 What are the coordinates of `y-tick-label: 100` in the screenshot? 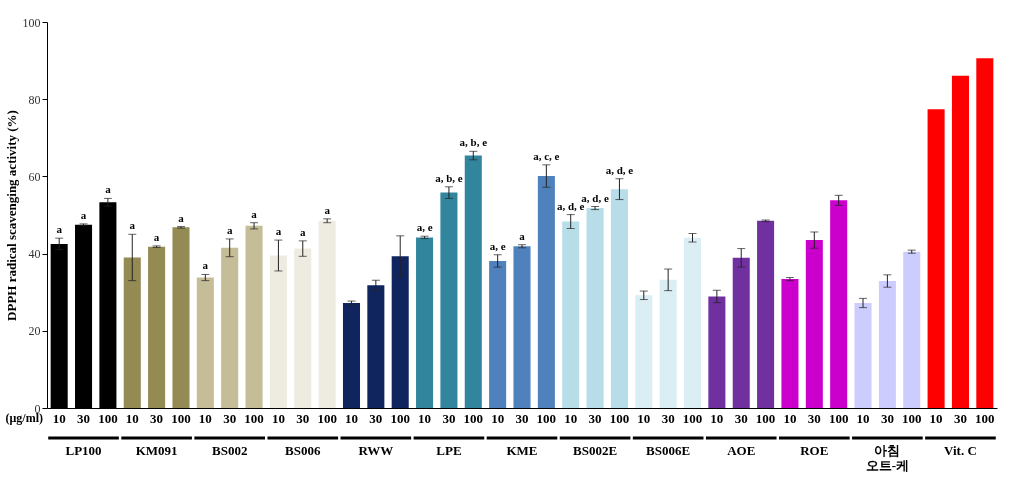 It's located at (31, 22).